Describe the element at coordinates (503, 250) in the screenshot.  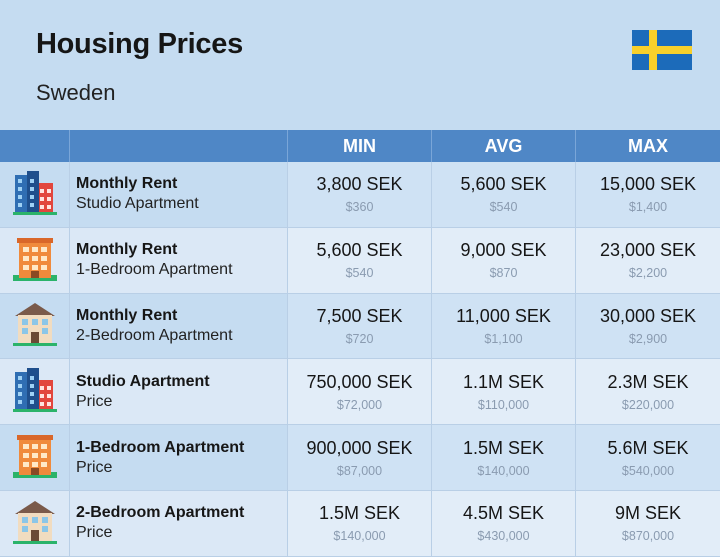
I see `row-avg-sek: 9,000 SEK` at that location.